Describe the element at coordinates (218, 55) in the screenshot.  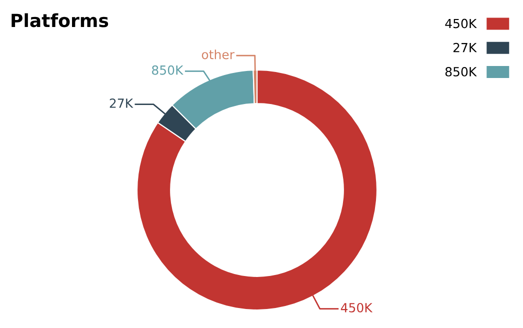
I see `slice-label: other` at that location.